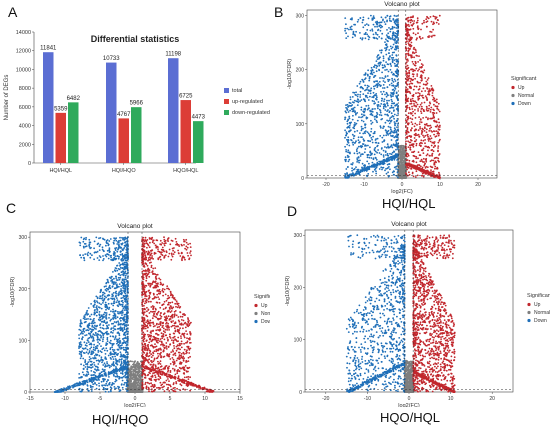 The width and height of the screenshot is (550, 432). What do you see at coordinates (124, 171) in the screenshot?
I see `x-tick-label: HQI/HQO` at bounding box center [124, 171].